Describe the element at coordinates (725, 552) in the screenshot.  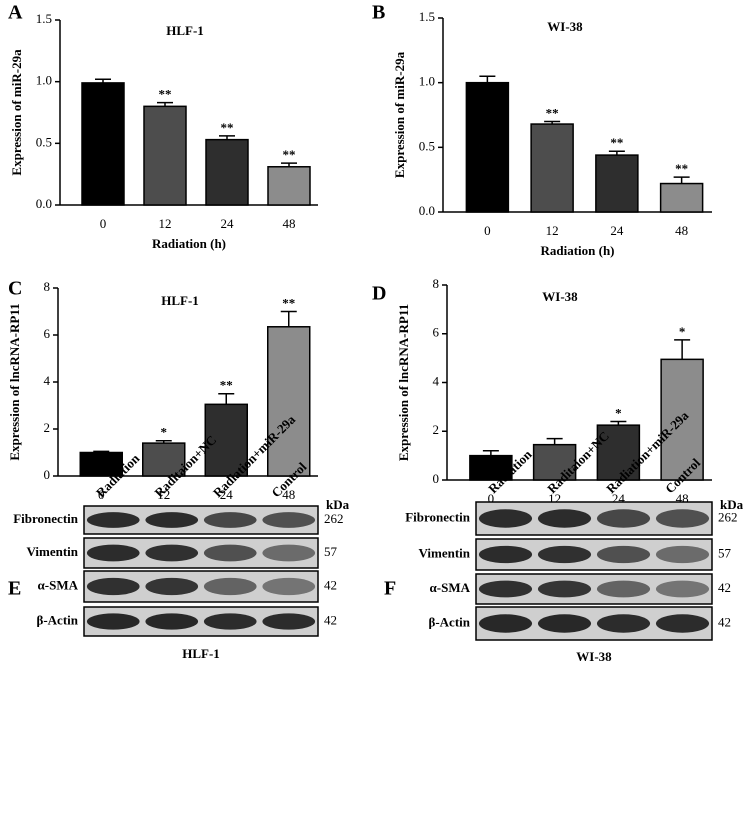
I see `kda-label: 57` at that location.